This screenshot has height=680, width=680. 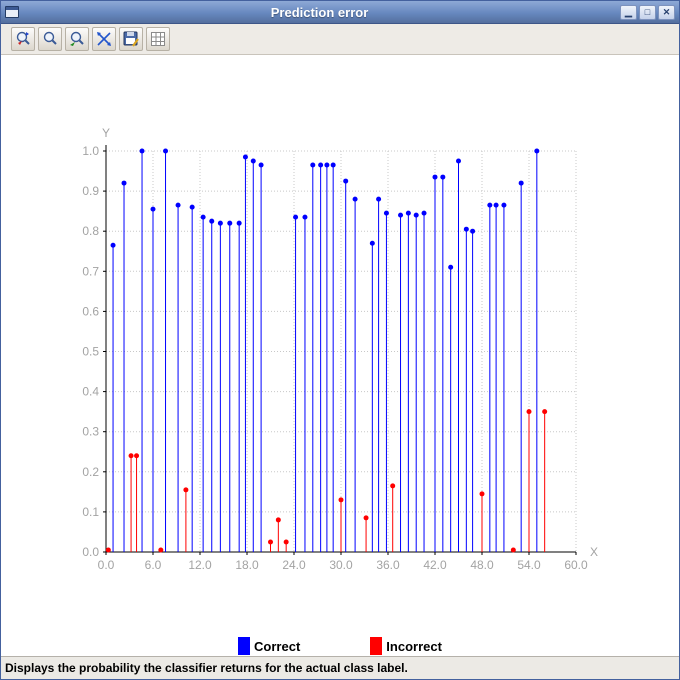 I want to click on svg-text: 54.0, so click(x=529, y=565).